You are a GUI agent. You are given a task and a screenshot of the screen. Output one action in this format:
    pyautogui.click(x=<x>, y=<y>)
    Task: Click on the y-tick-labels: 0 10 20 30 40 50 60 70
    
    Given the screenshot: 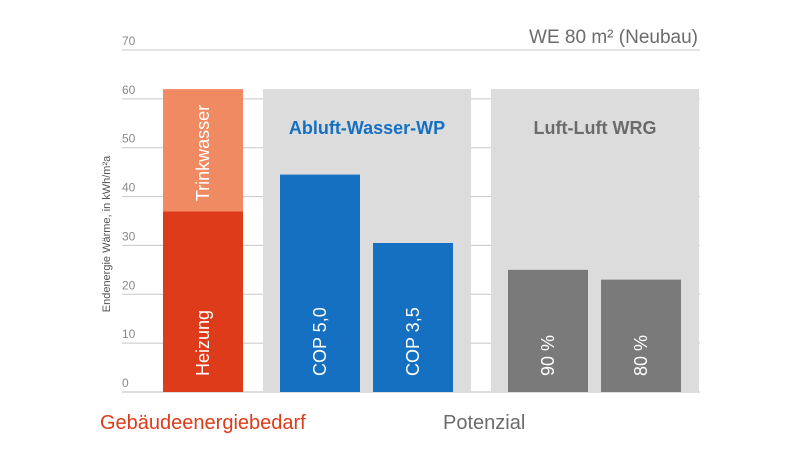 What is the action you would take?
    pyautogui.click(x=129, y=212)
    